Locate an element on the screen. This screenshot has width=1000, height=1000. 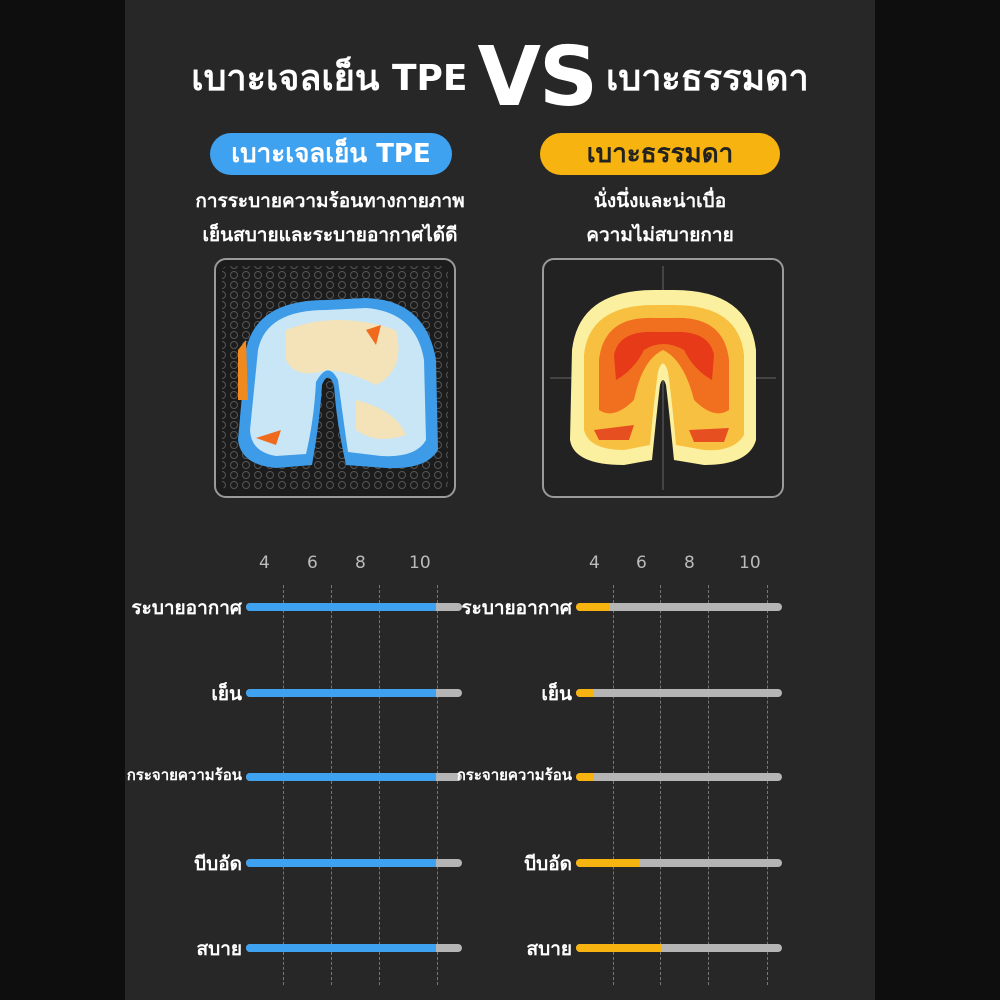
regular-seat-heatmap is located at coordinates (663, 378).